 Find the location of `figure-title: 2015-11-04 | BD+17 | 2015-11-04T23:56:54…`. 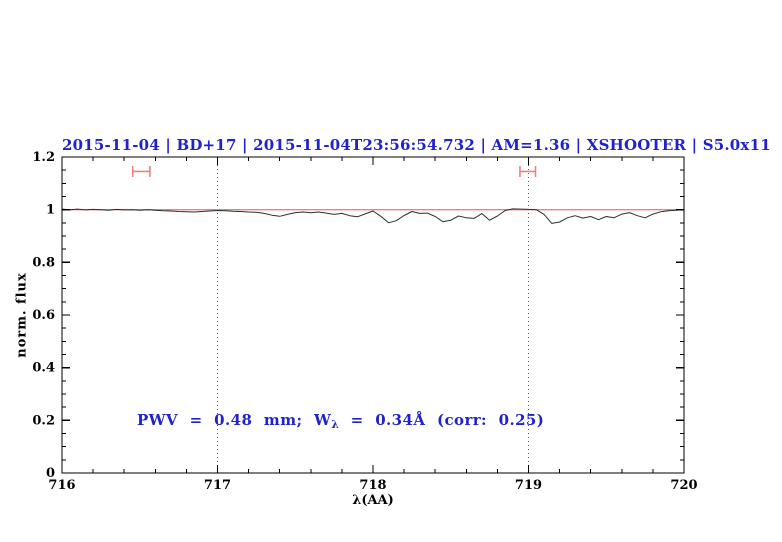

figure-title: 2015-11-04 | BD+17 | 2015-11-04T23:56:54… is located at coordinates (416, 145).